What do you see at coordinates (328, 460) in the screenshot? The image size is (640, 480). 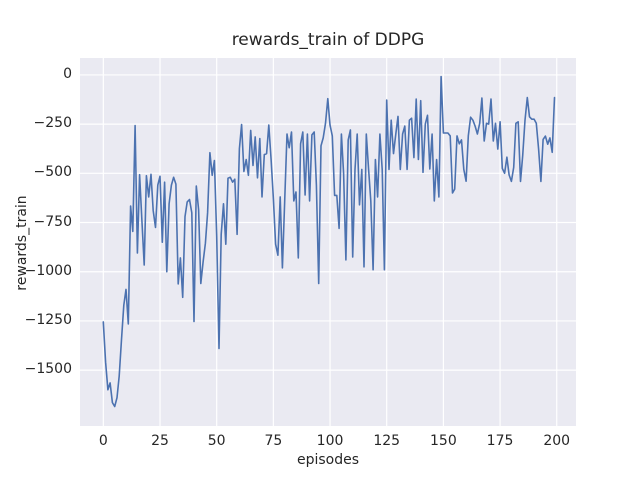 I see `x-axis-label: episodes` at bounding box center [328, 460].